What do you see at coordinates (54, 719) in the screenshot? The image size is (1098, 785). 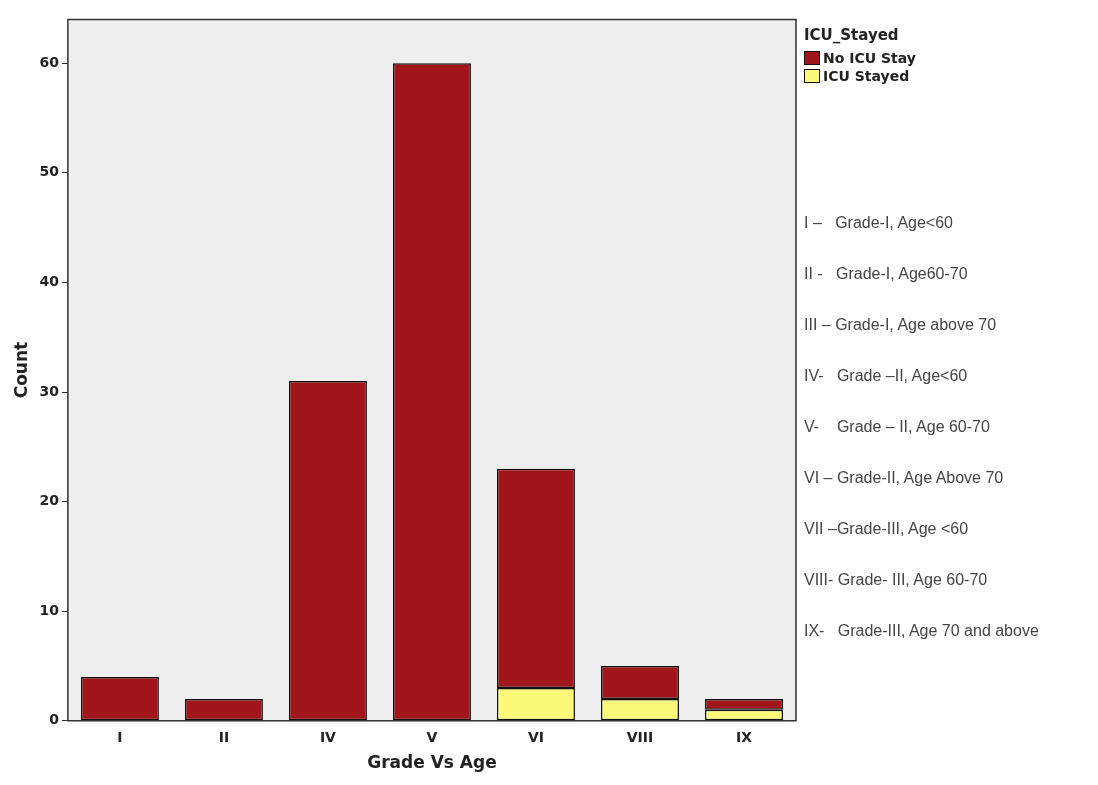 I see `y-tick-label: 0` at bounding box center [54, 719].